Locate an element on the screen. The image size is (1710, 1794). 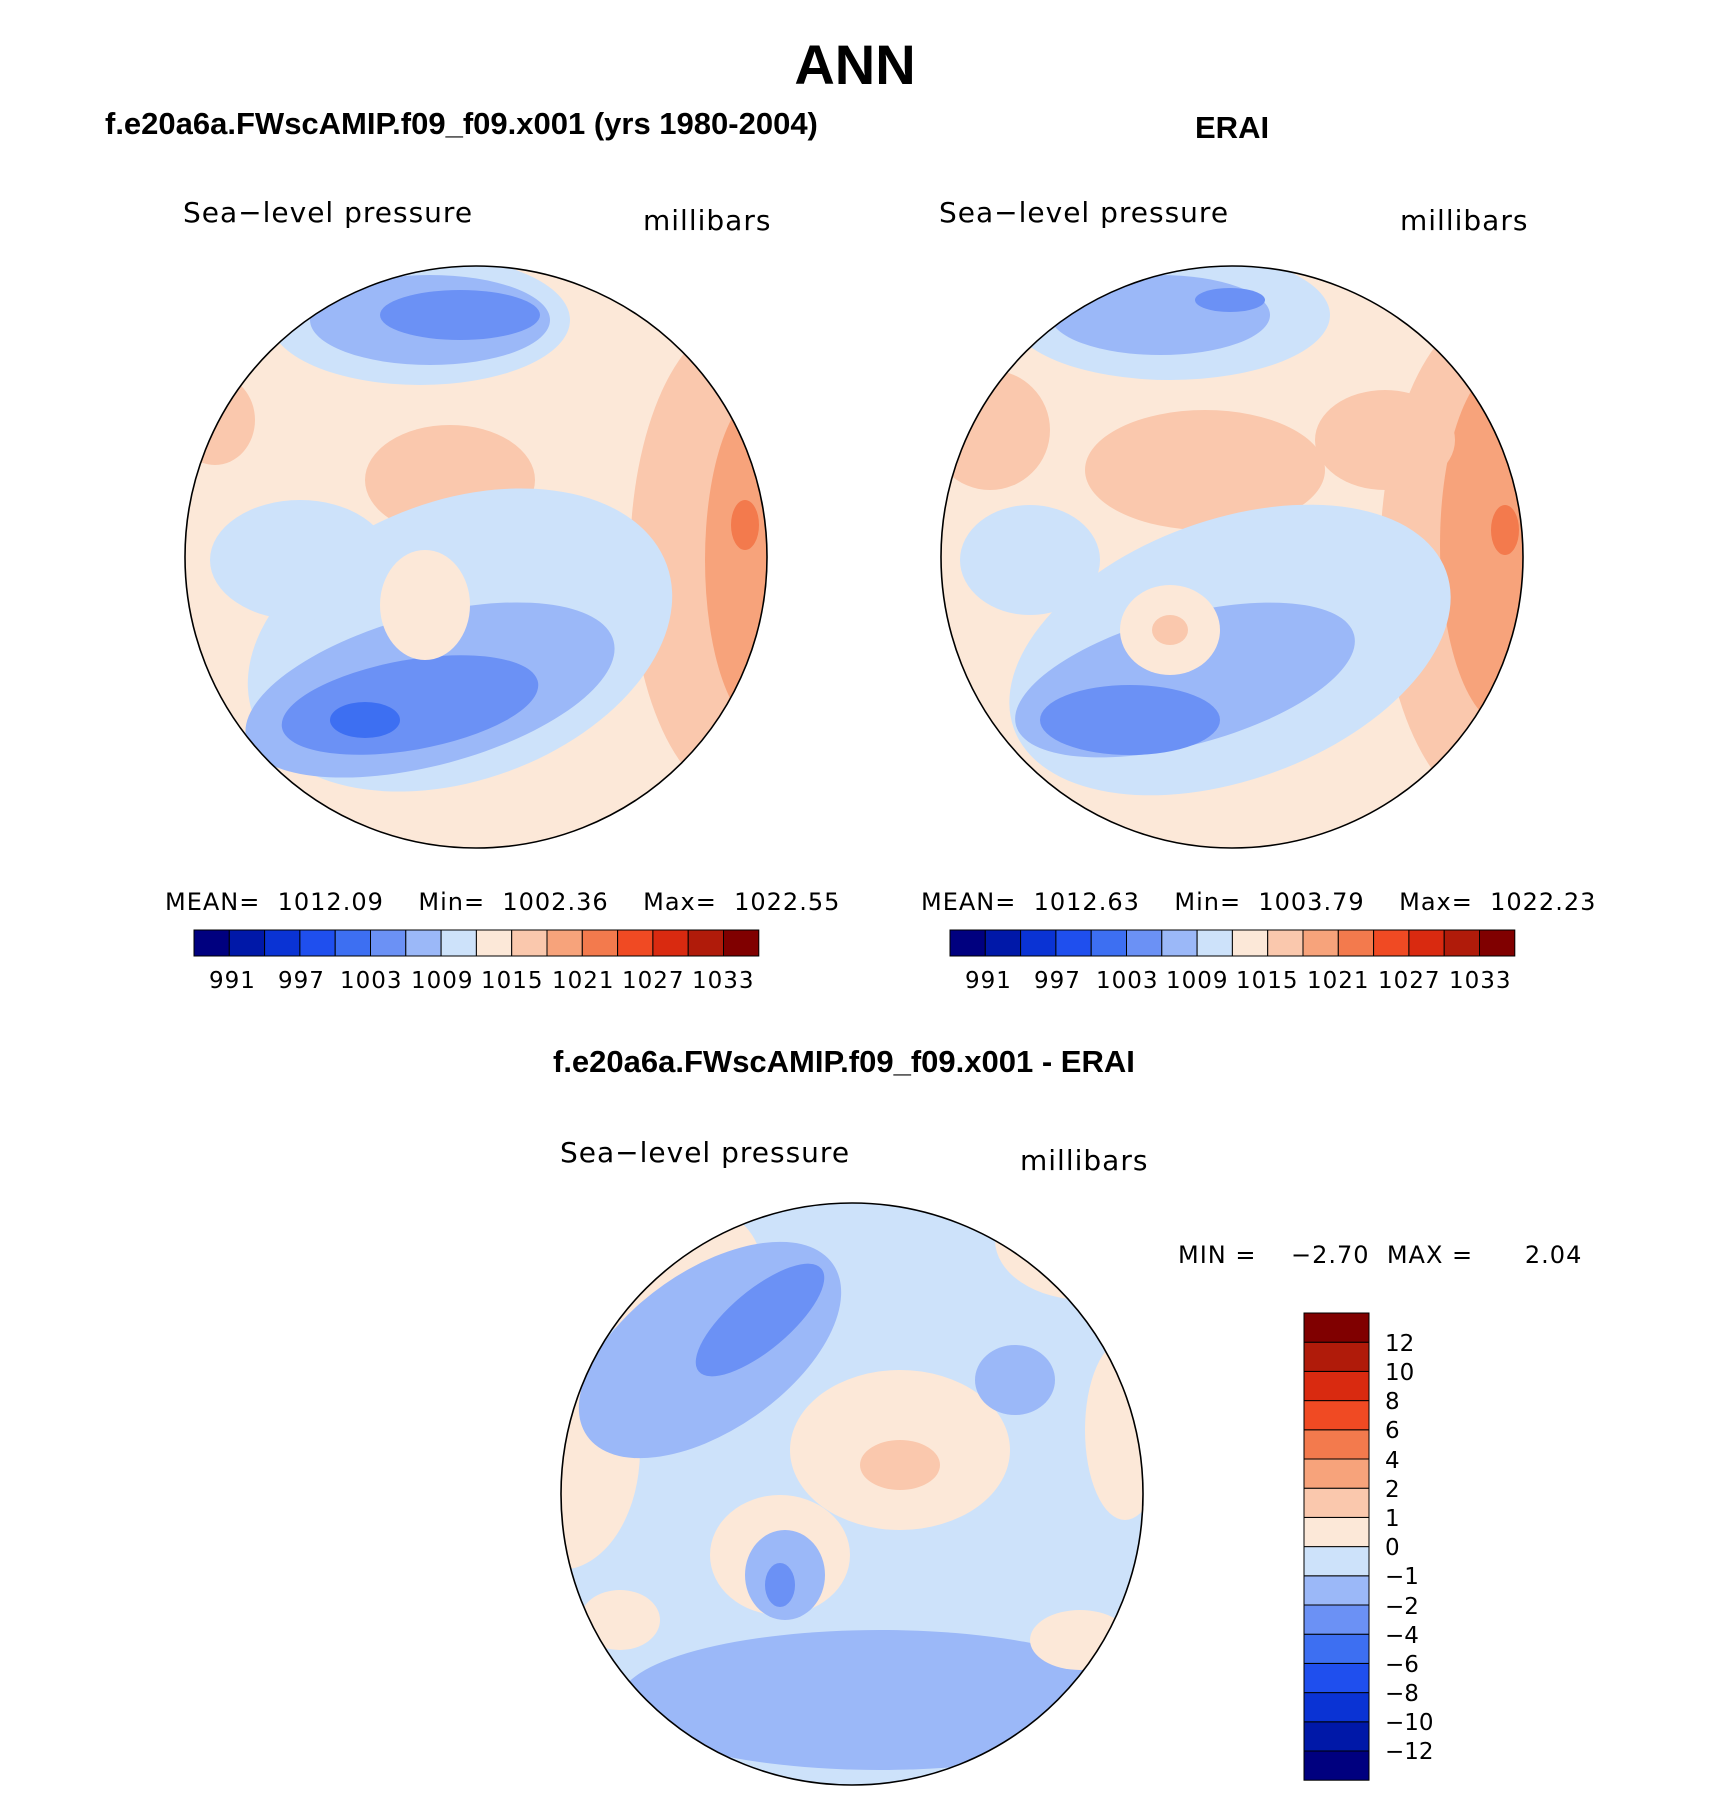
colorbar-tick: 4 is located at coordinates (1392, 1461).